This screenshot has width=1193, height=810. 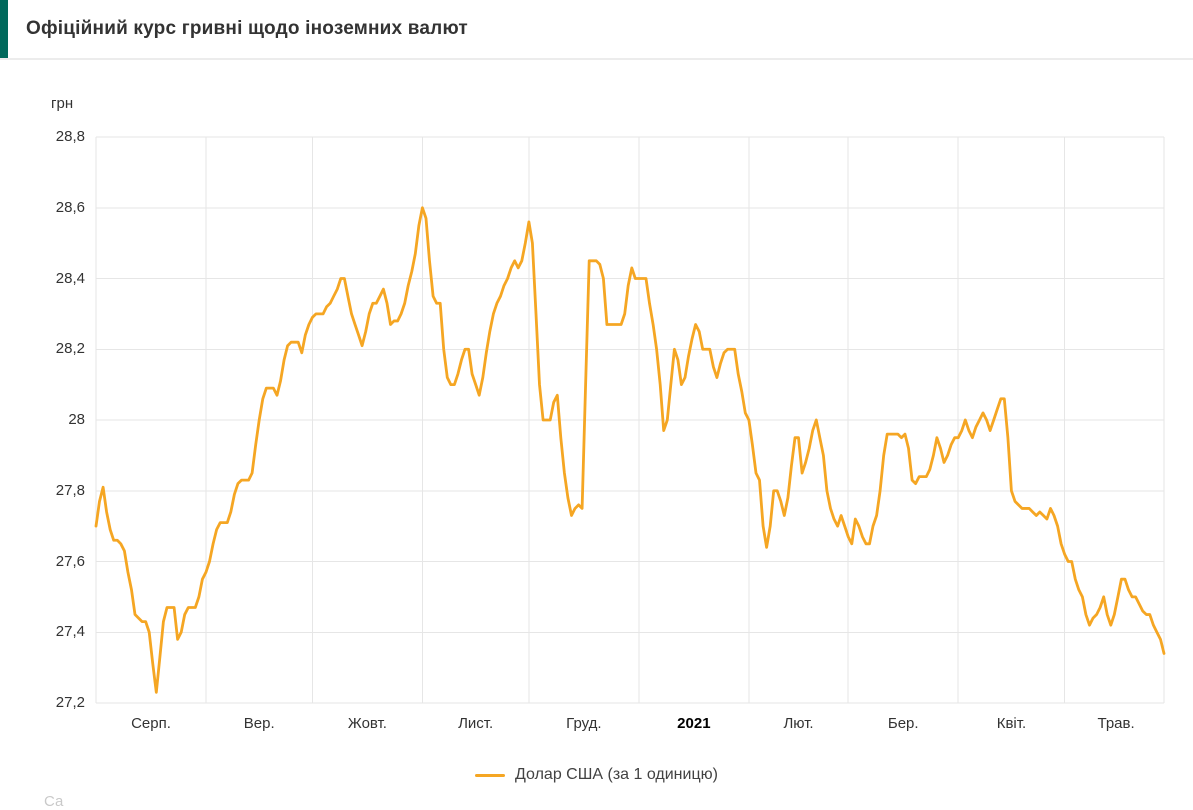 I want to click on y-tick-label: 28,4, so click(x=70, y=278).